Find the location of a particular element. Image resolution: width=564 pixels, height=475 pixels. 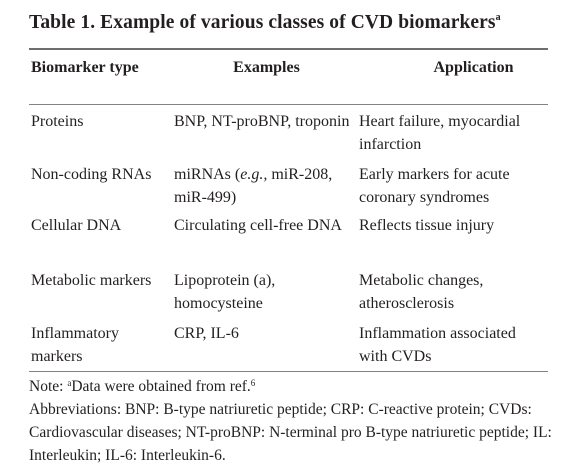

note-prefix: Note: is located at coordinates (48, 386).